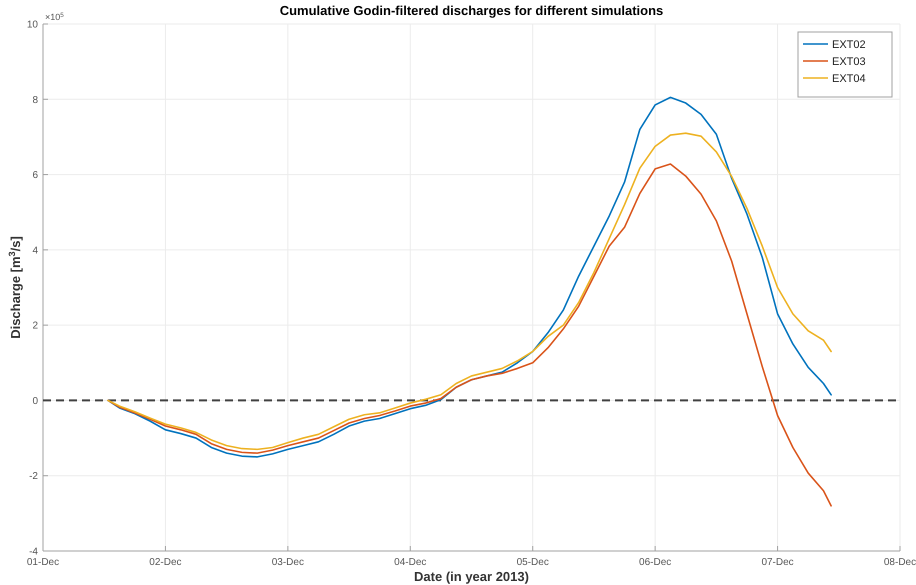 The height and width of the screenshot is (585, 916). I want to click on y-tick-label: 10, so click(32, 25).